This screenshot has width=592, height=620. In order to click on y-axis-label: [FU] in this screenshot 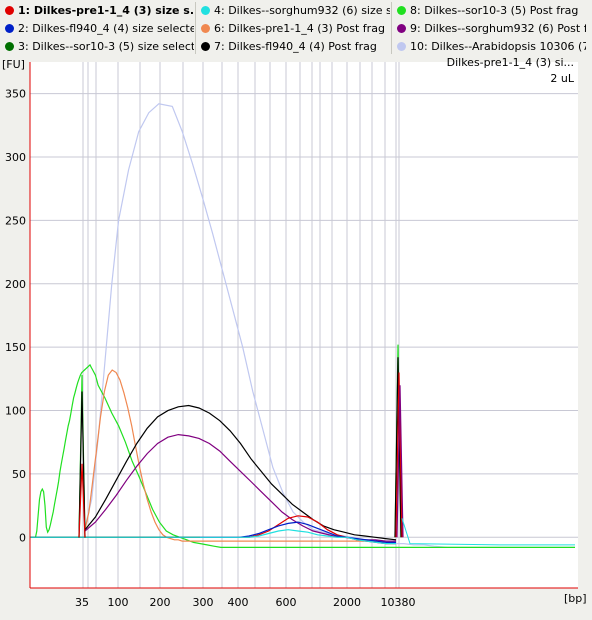, I will do `click(13, 64)`.